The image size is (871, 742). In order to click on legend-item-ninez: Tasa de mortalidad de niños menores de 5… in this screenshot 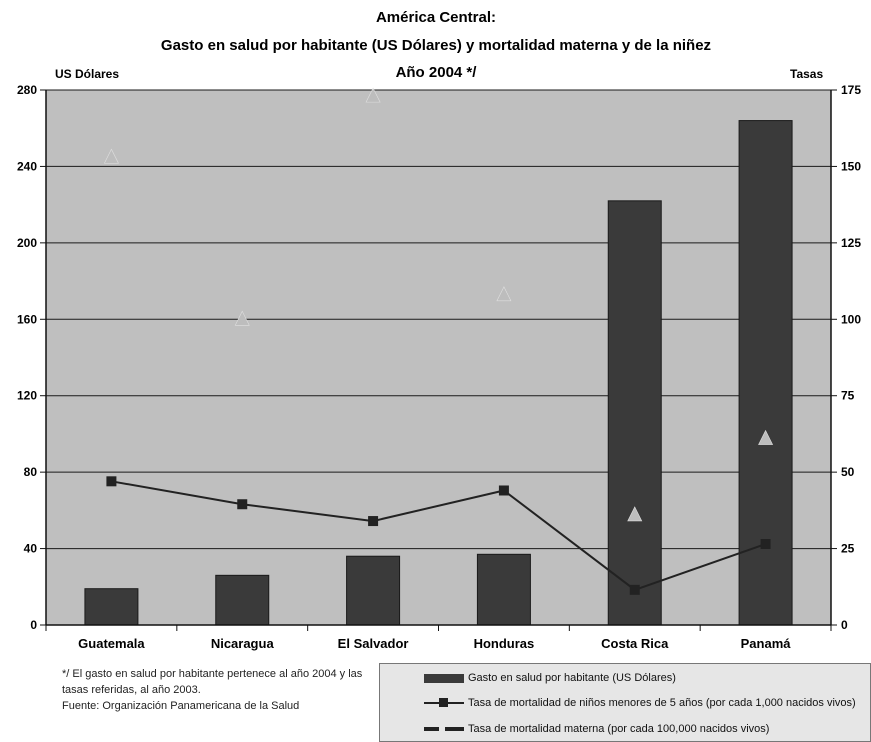, I will do `click(618, 703)`.